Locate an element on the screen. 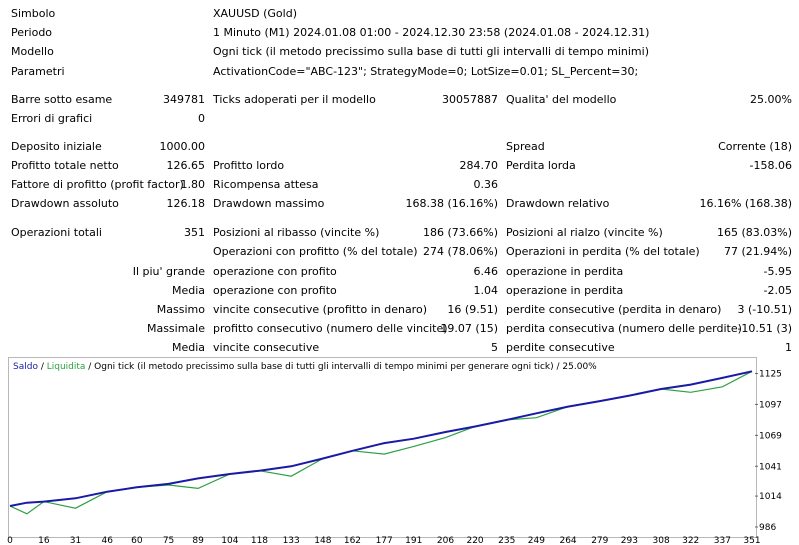 The height and width of the screenshot is (545, 799). value-max-drawdown: 168.38 (16.16%) is located at coordinates (451, 203).